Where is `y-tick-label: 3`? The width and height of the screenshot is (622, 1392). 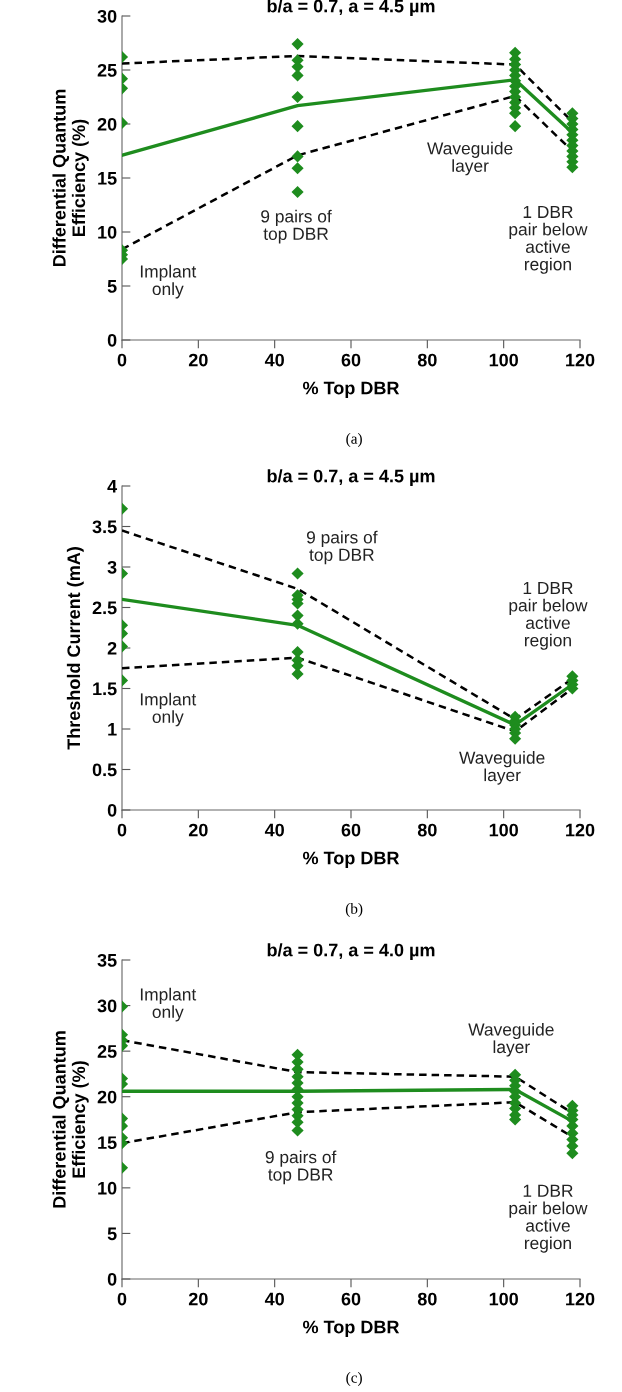
y-tick-label: 3 is located at coordinates (112, 567).